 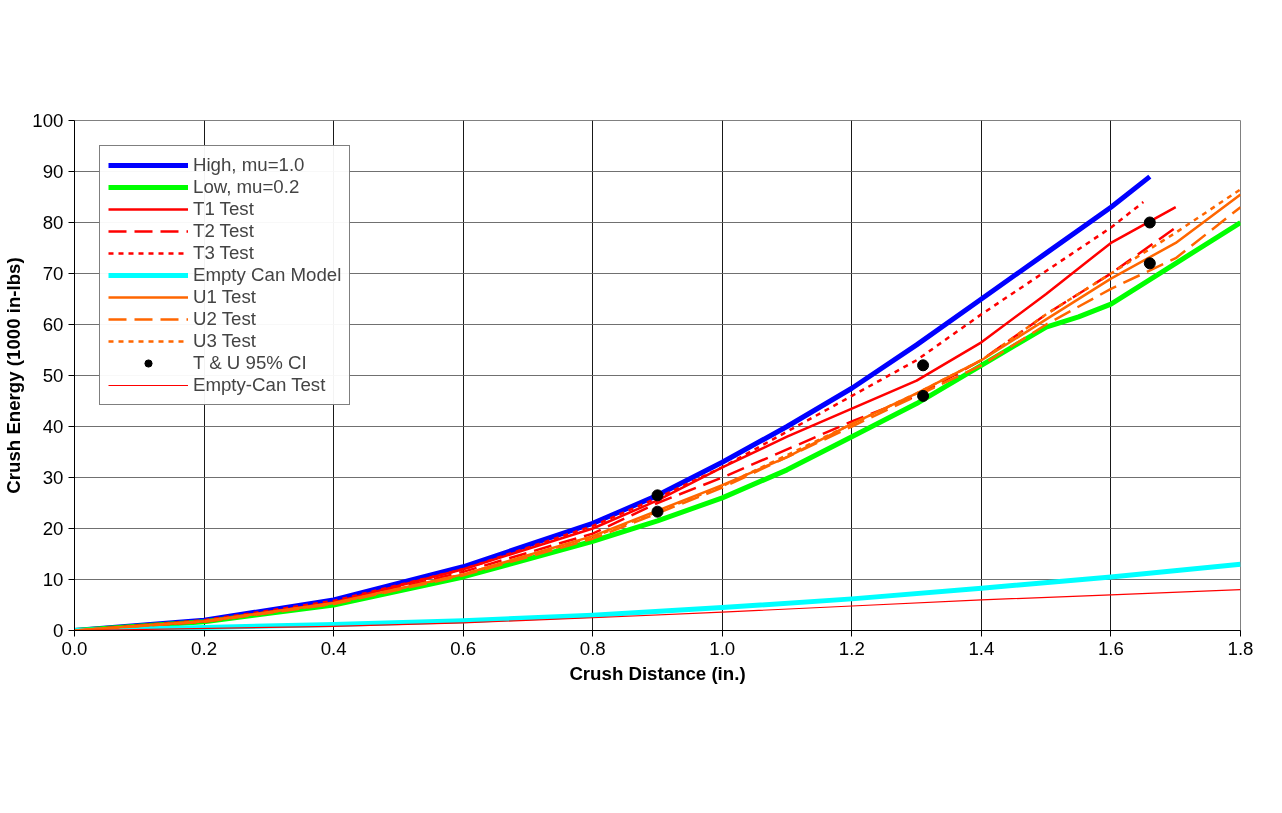 What do you see at coordinates (722, 648) in the screenshot?
I see `x-tick-label: 1.0` at bounding box center [722, 648].